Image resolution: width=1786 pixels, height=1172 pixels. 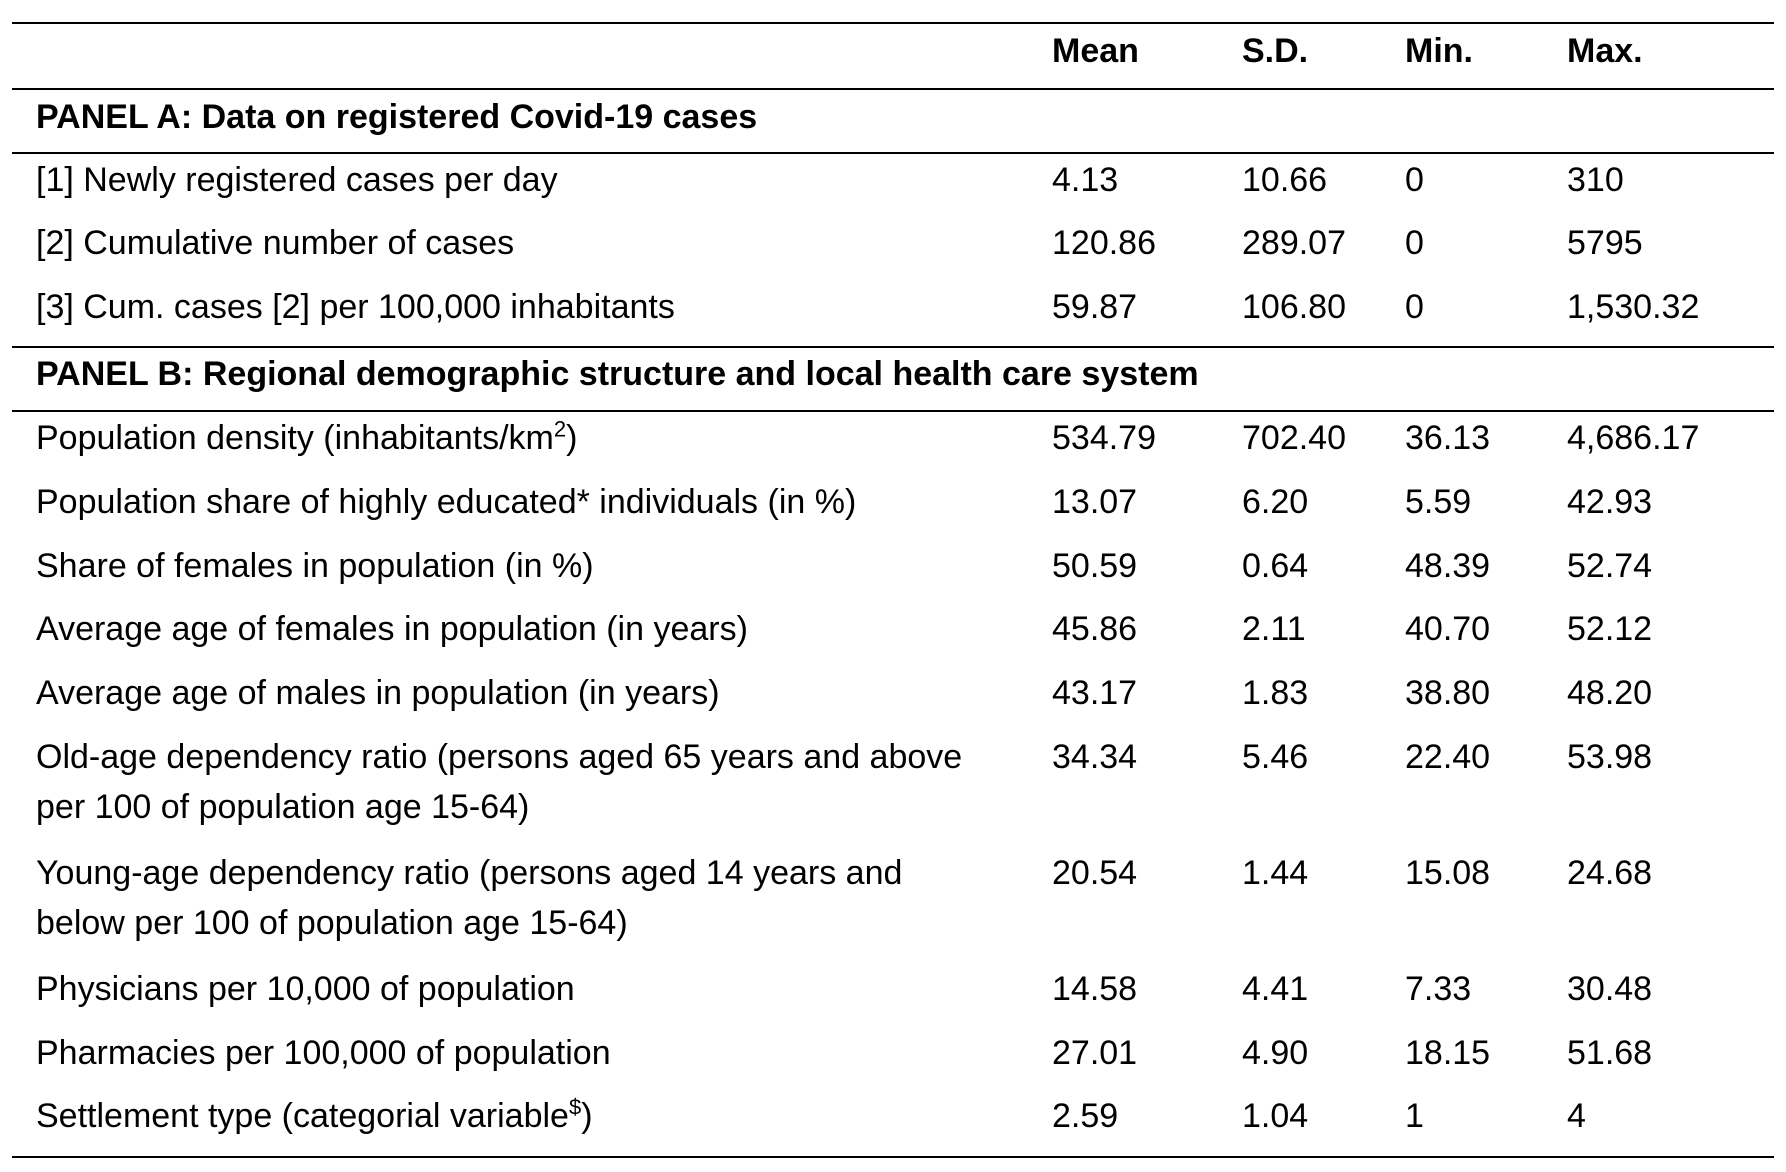 What do you see at coordinates (1275, 693) in the screenshot?
I see `cell-sd: 1.83` at bounding box center [1275, 693].